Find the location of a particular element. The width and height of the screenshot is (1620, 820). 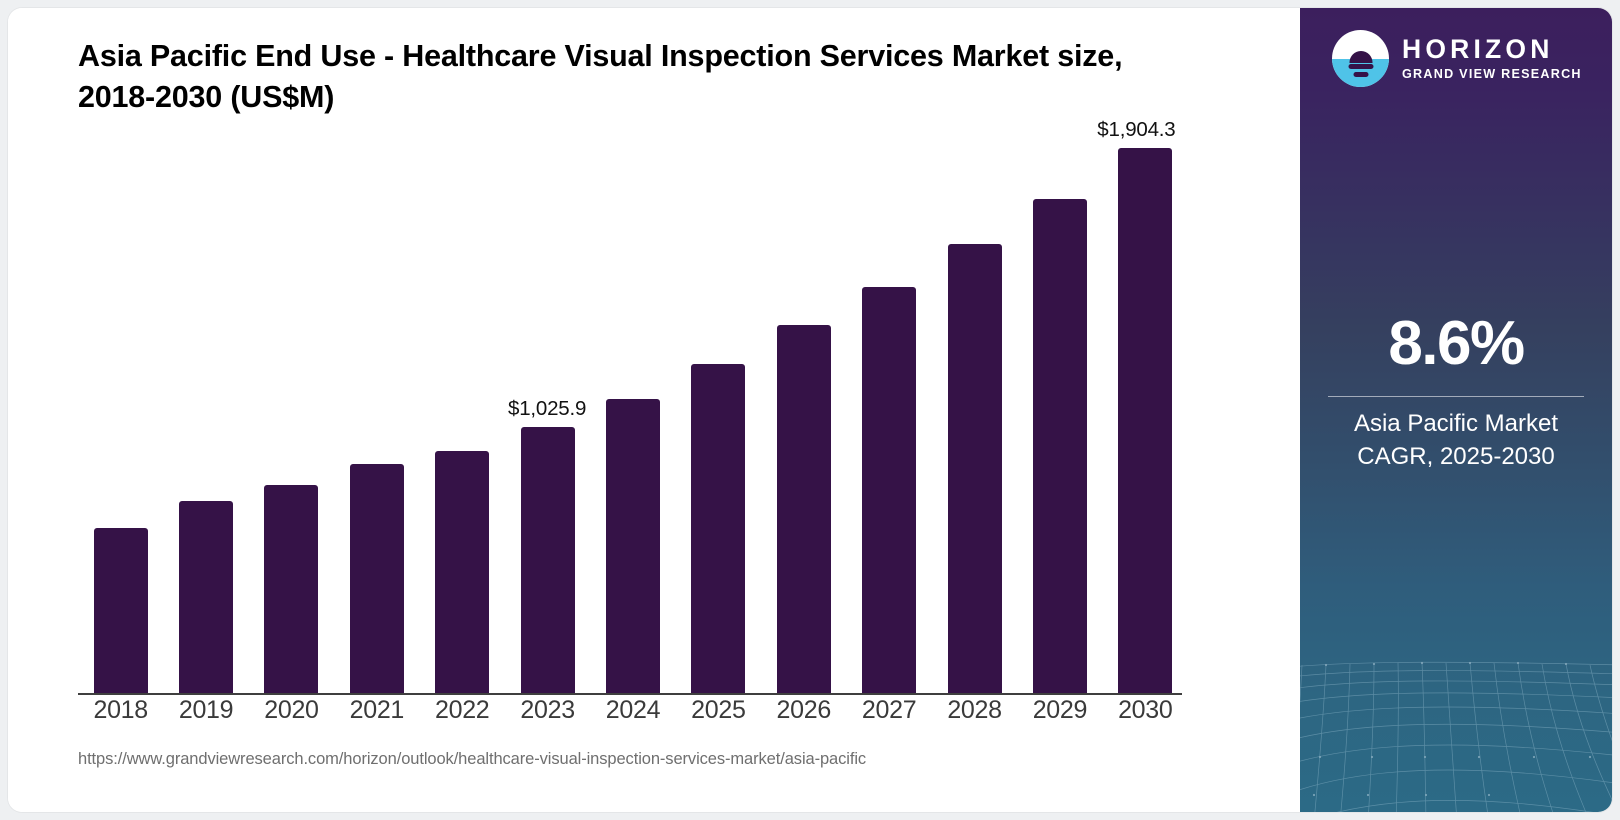

x-tick-2029: 2029 is located at coordinates (1060, 710).